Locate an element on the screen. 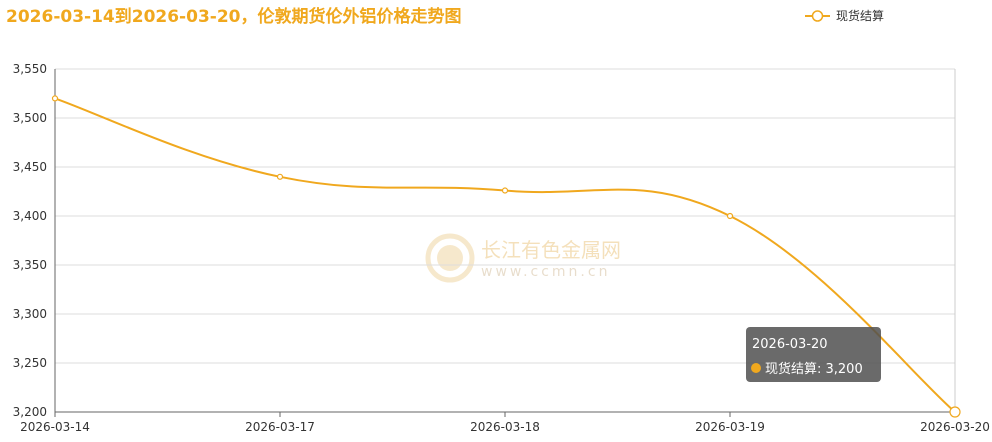 The width and height of the screenshot is (992, 442). x-tick-label: 2026-03-18 is located at coordinates (505, 427).